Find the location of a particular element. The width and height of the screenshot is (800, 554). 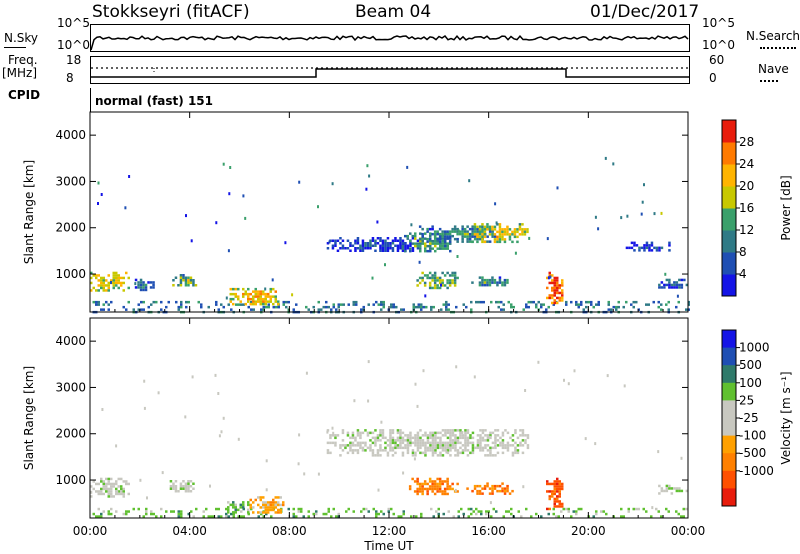

power-colorbar-swatch is located at coordinates (729, 263).